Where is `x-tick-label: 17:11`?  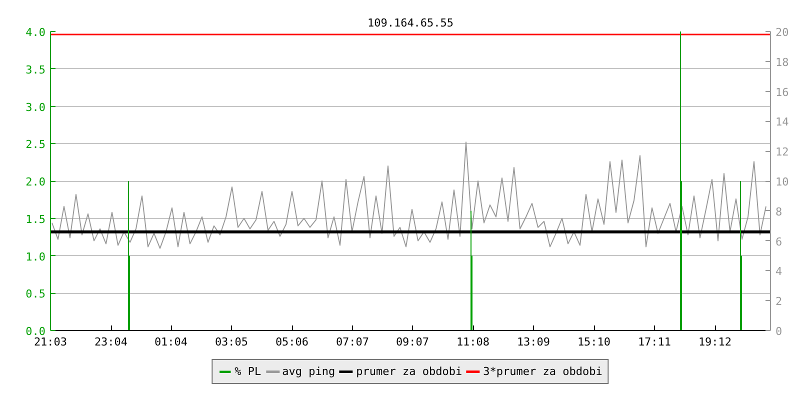 x-tick-label: 17:11 is located at coordinates (655, 342).